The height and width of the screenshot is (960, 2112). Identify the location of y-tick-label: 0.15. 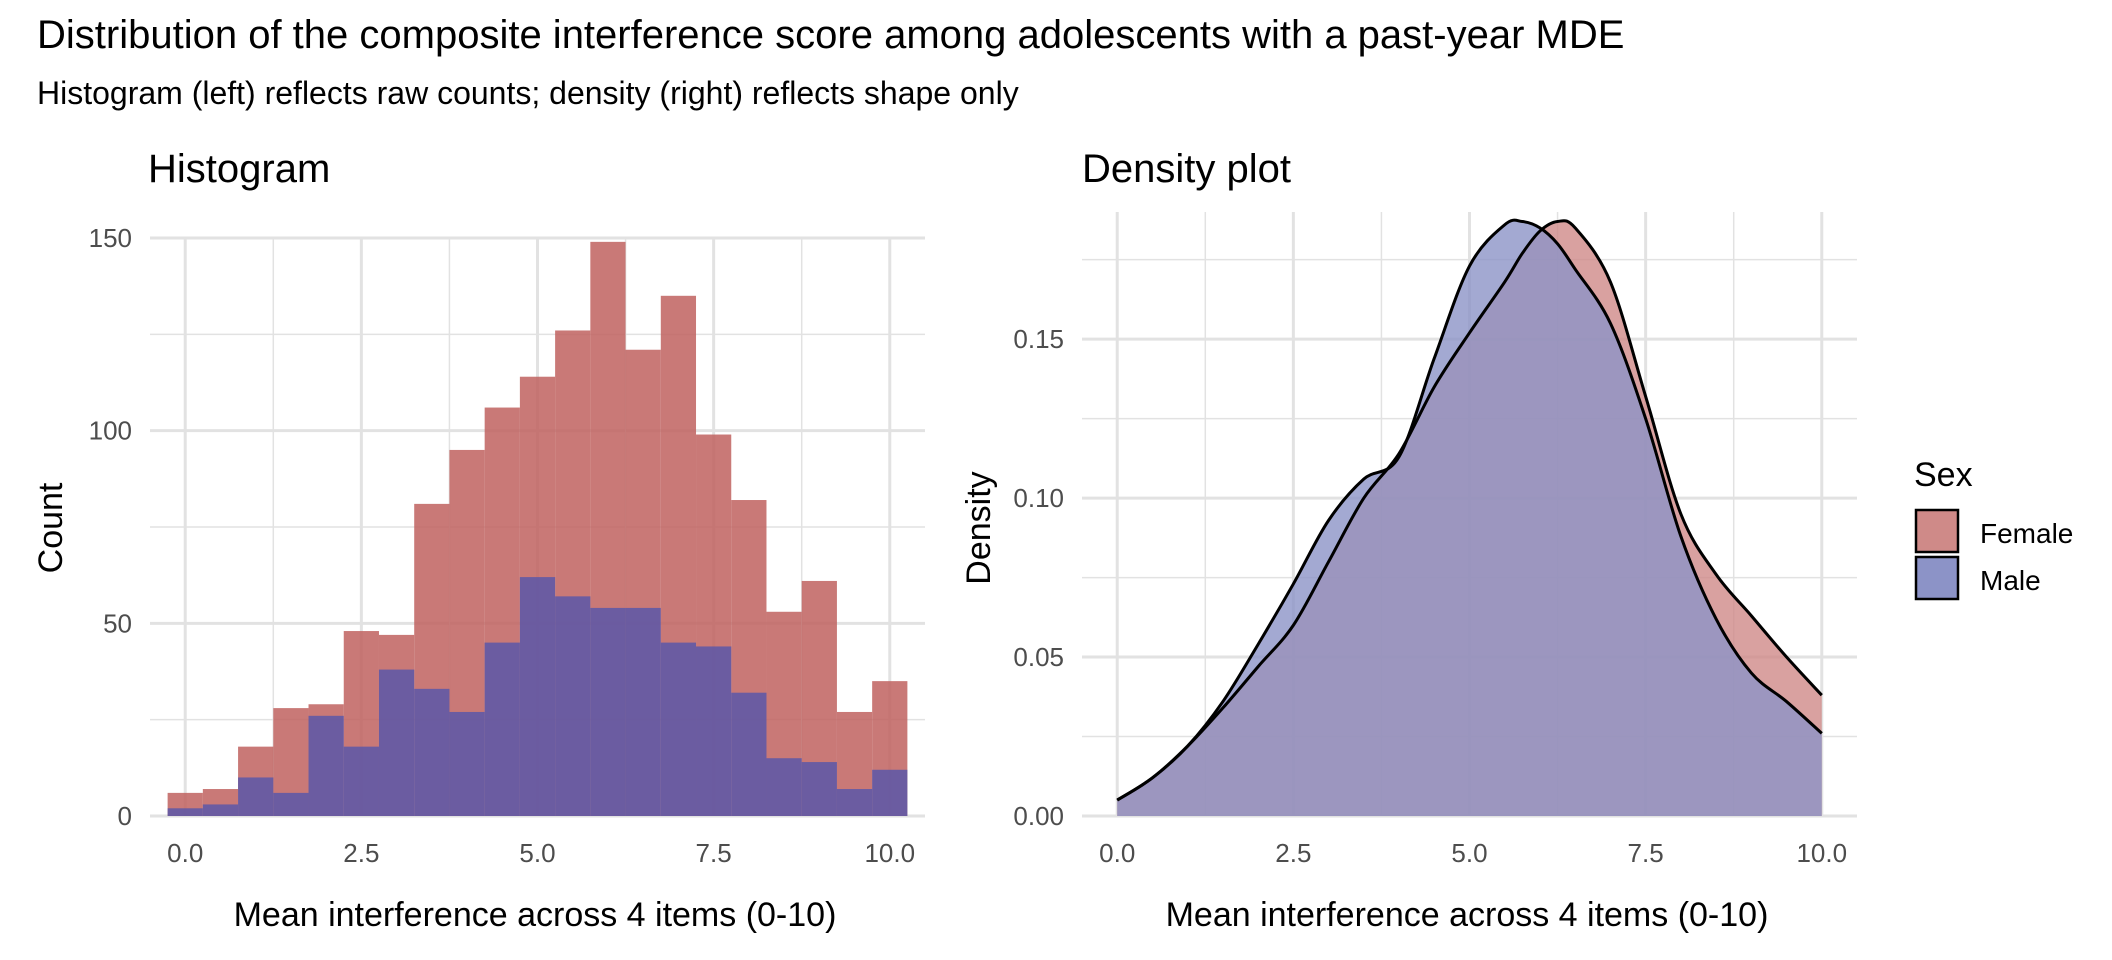
(1038, 339).